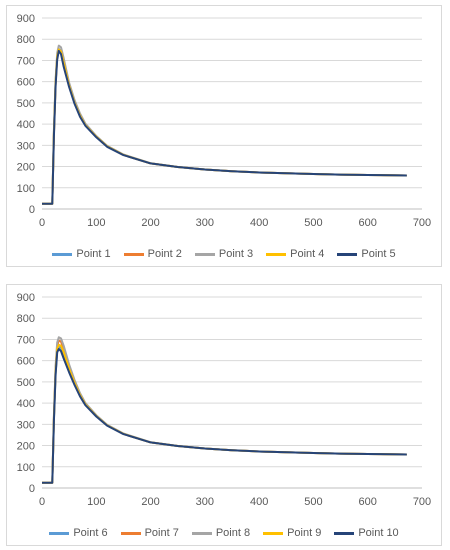  I want to click on legend-item: Point 5, so click(366, 254).